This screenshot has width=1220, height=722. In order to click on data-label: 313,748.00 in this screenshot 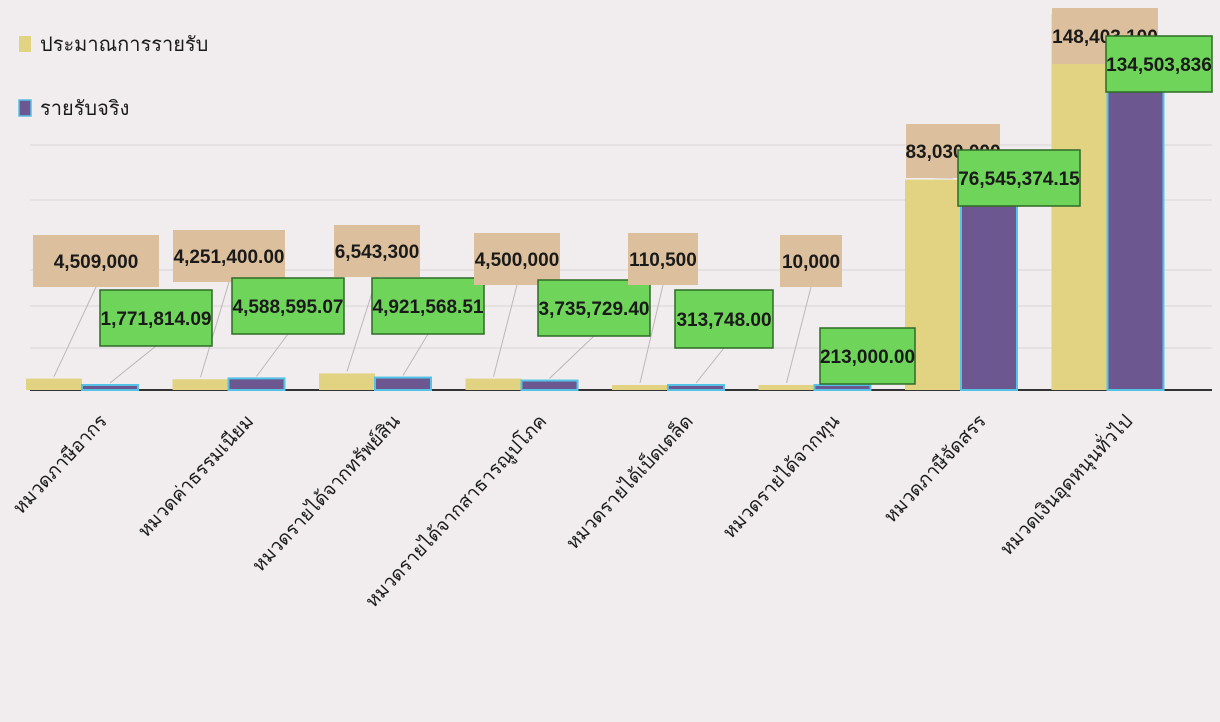, I will do `click(723, 320)`.